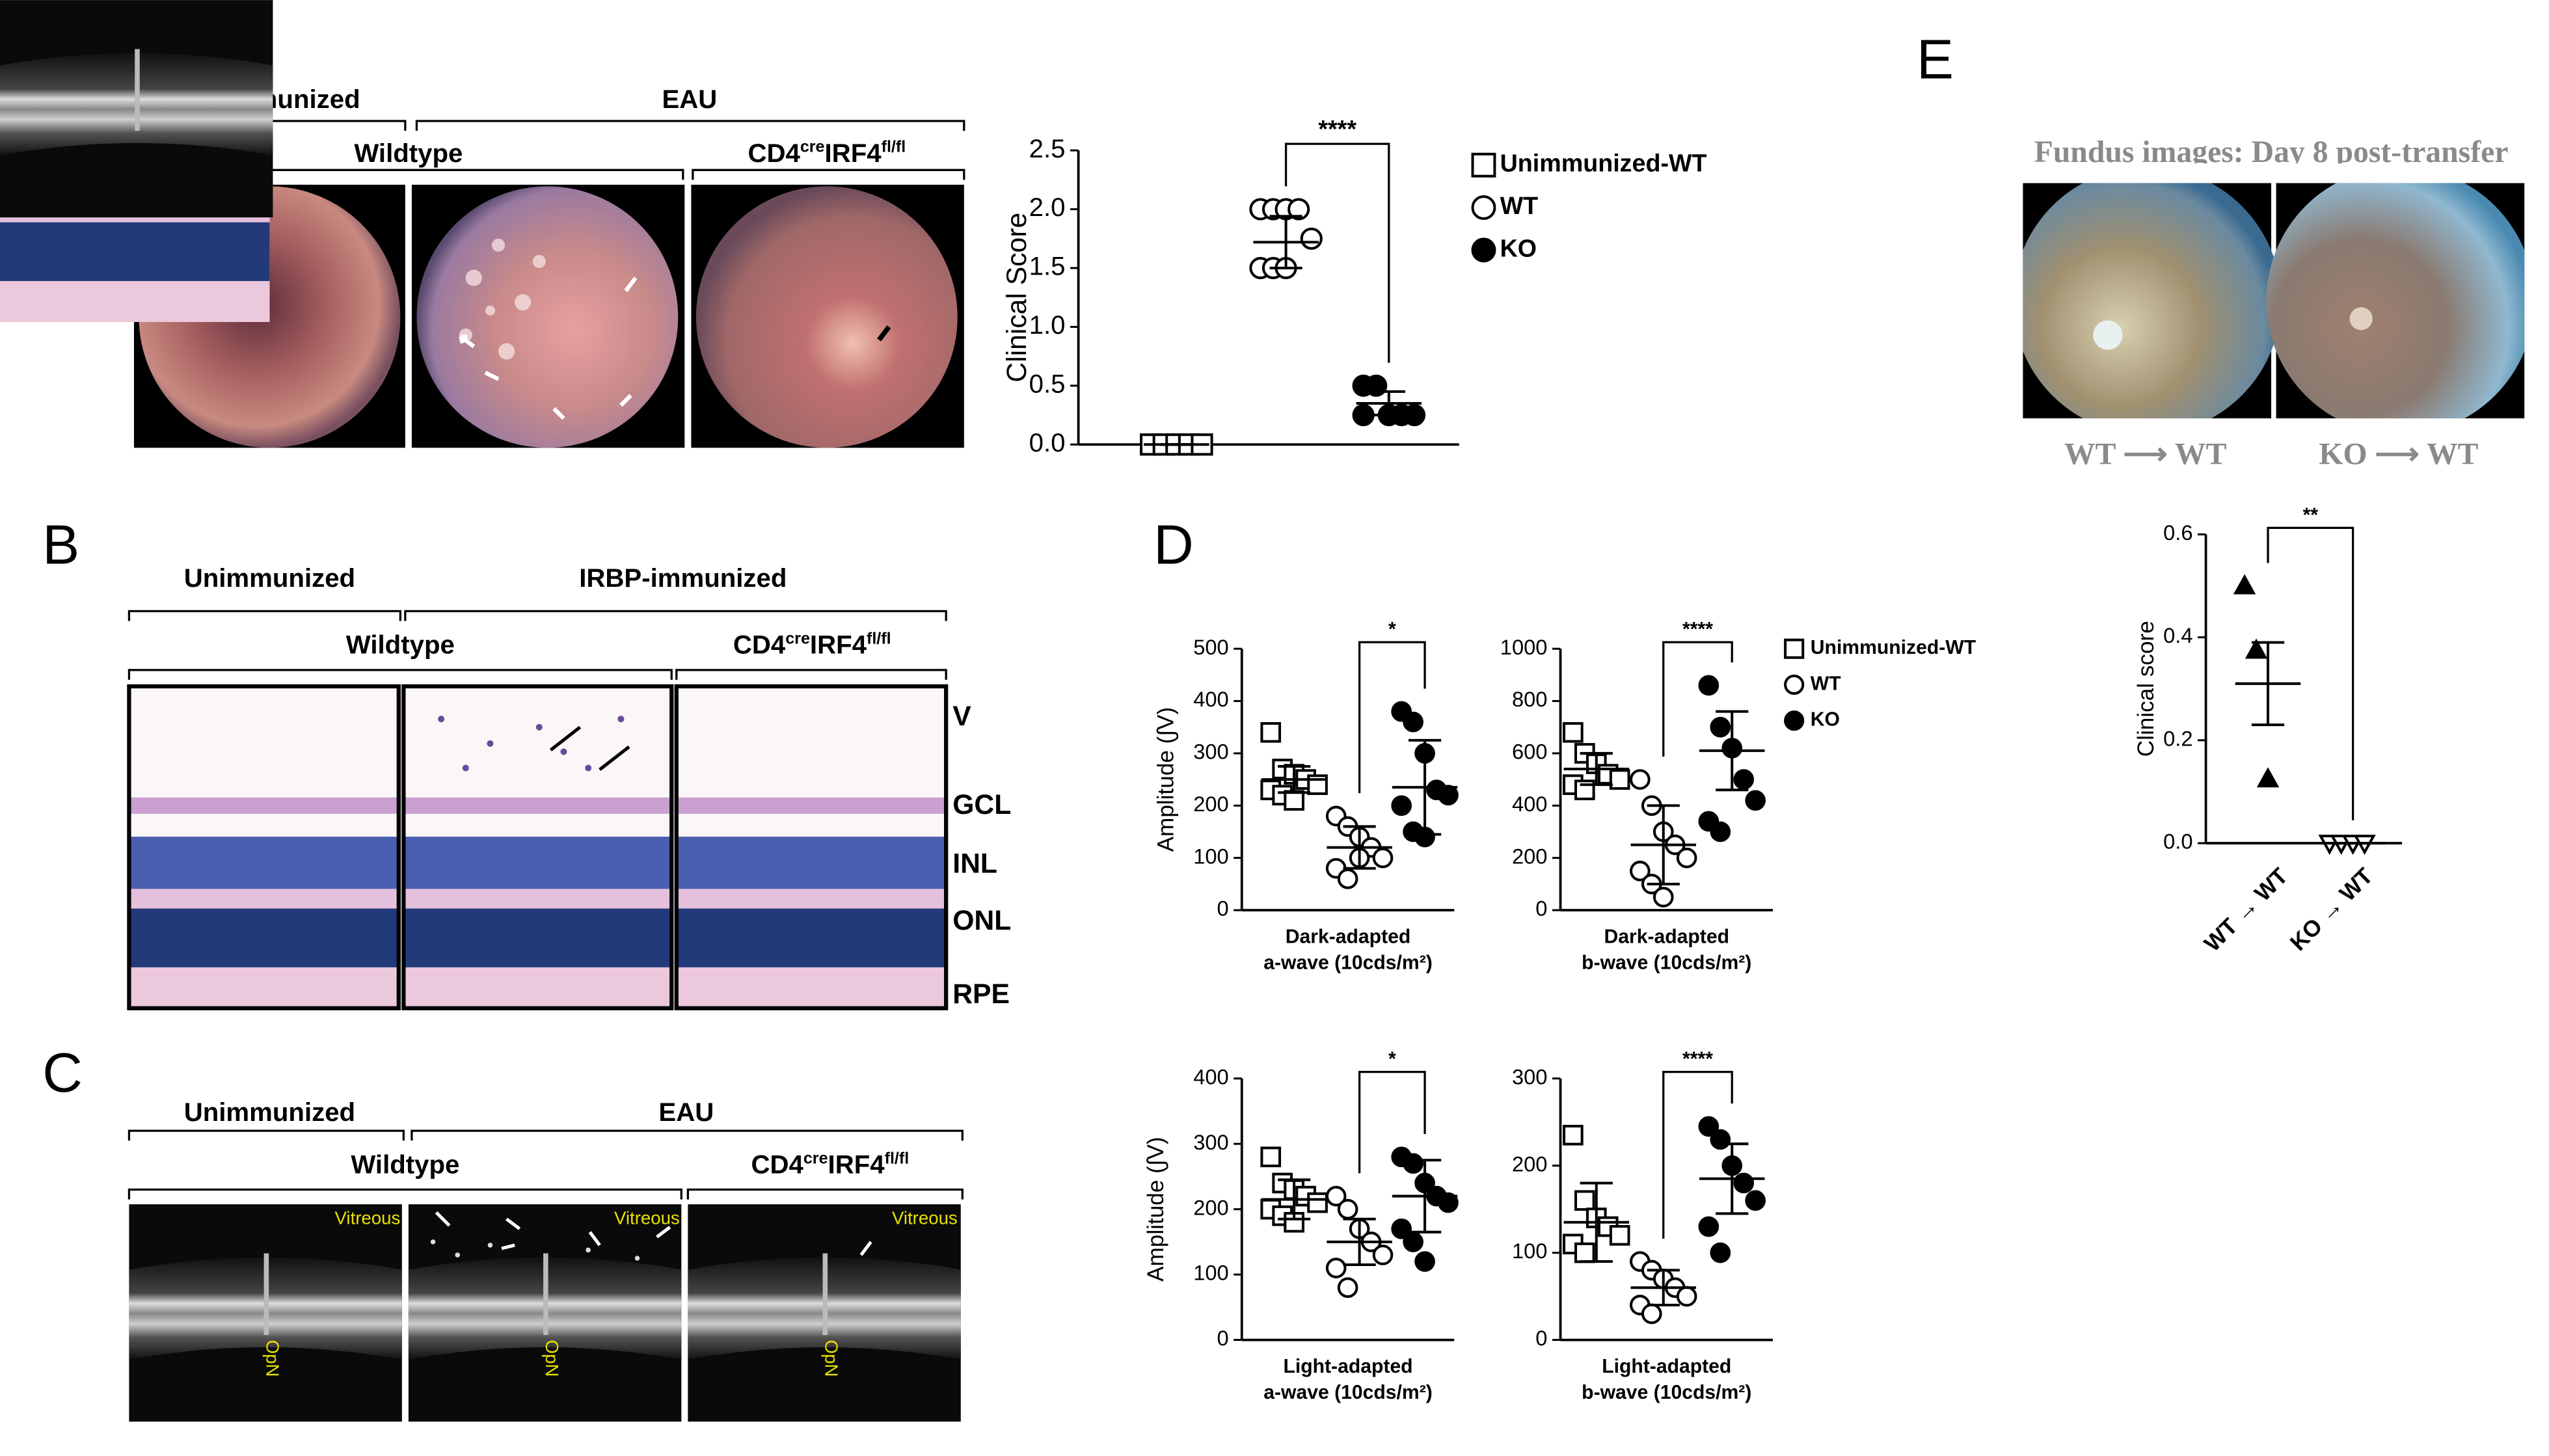  Describe the element at coordinates (1520, 205) in the screenshot. I see `legend-label: WT` at that location.